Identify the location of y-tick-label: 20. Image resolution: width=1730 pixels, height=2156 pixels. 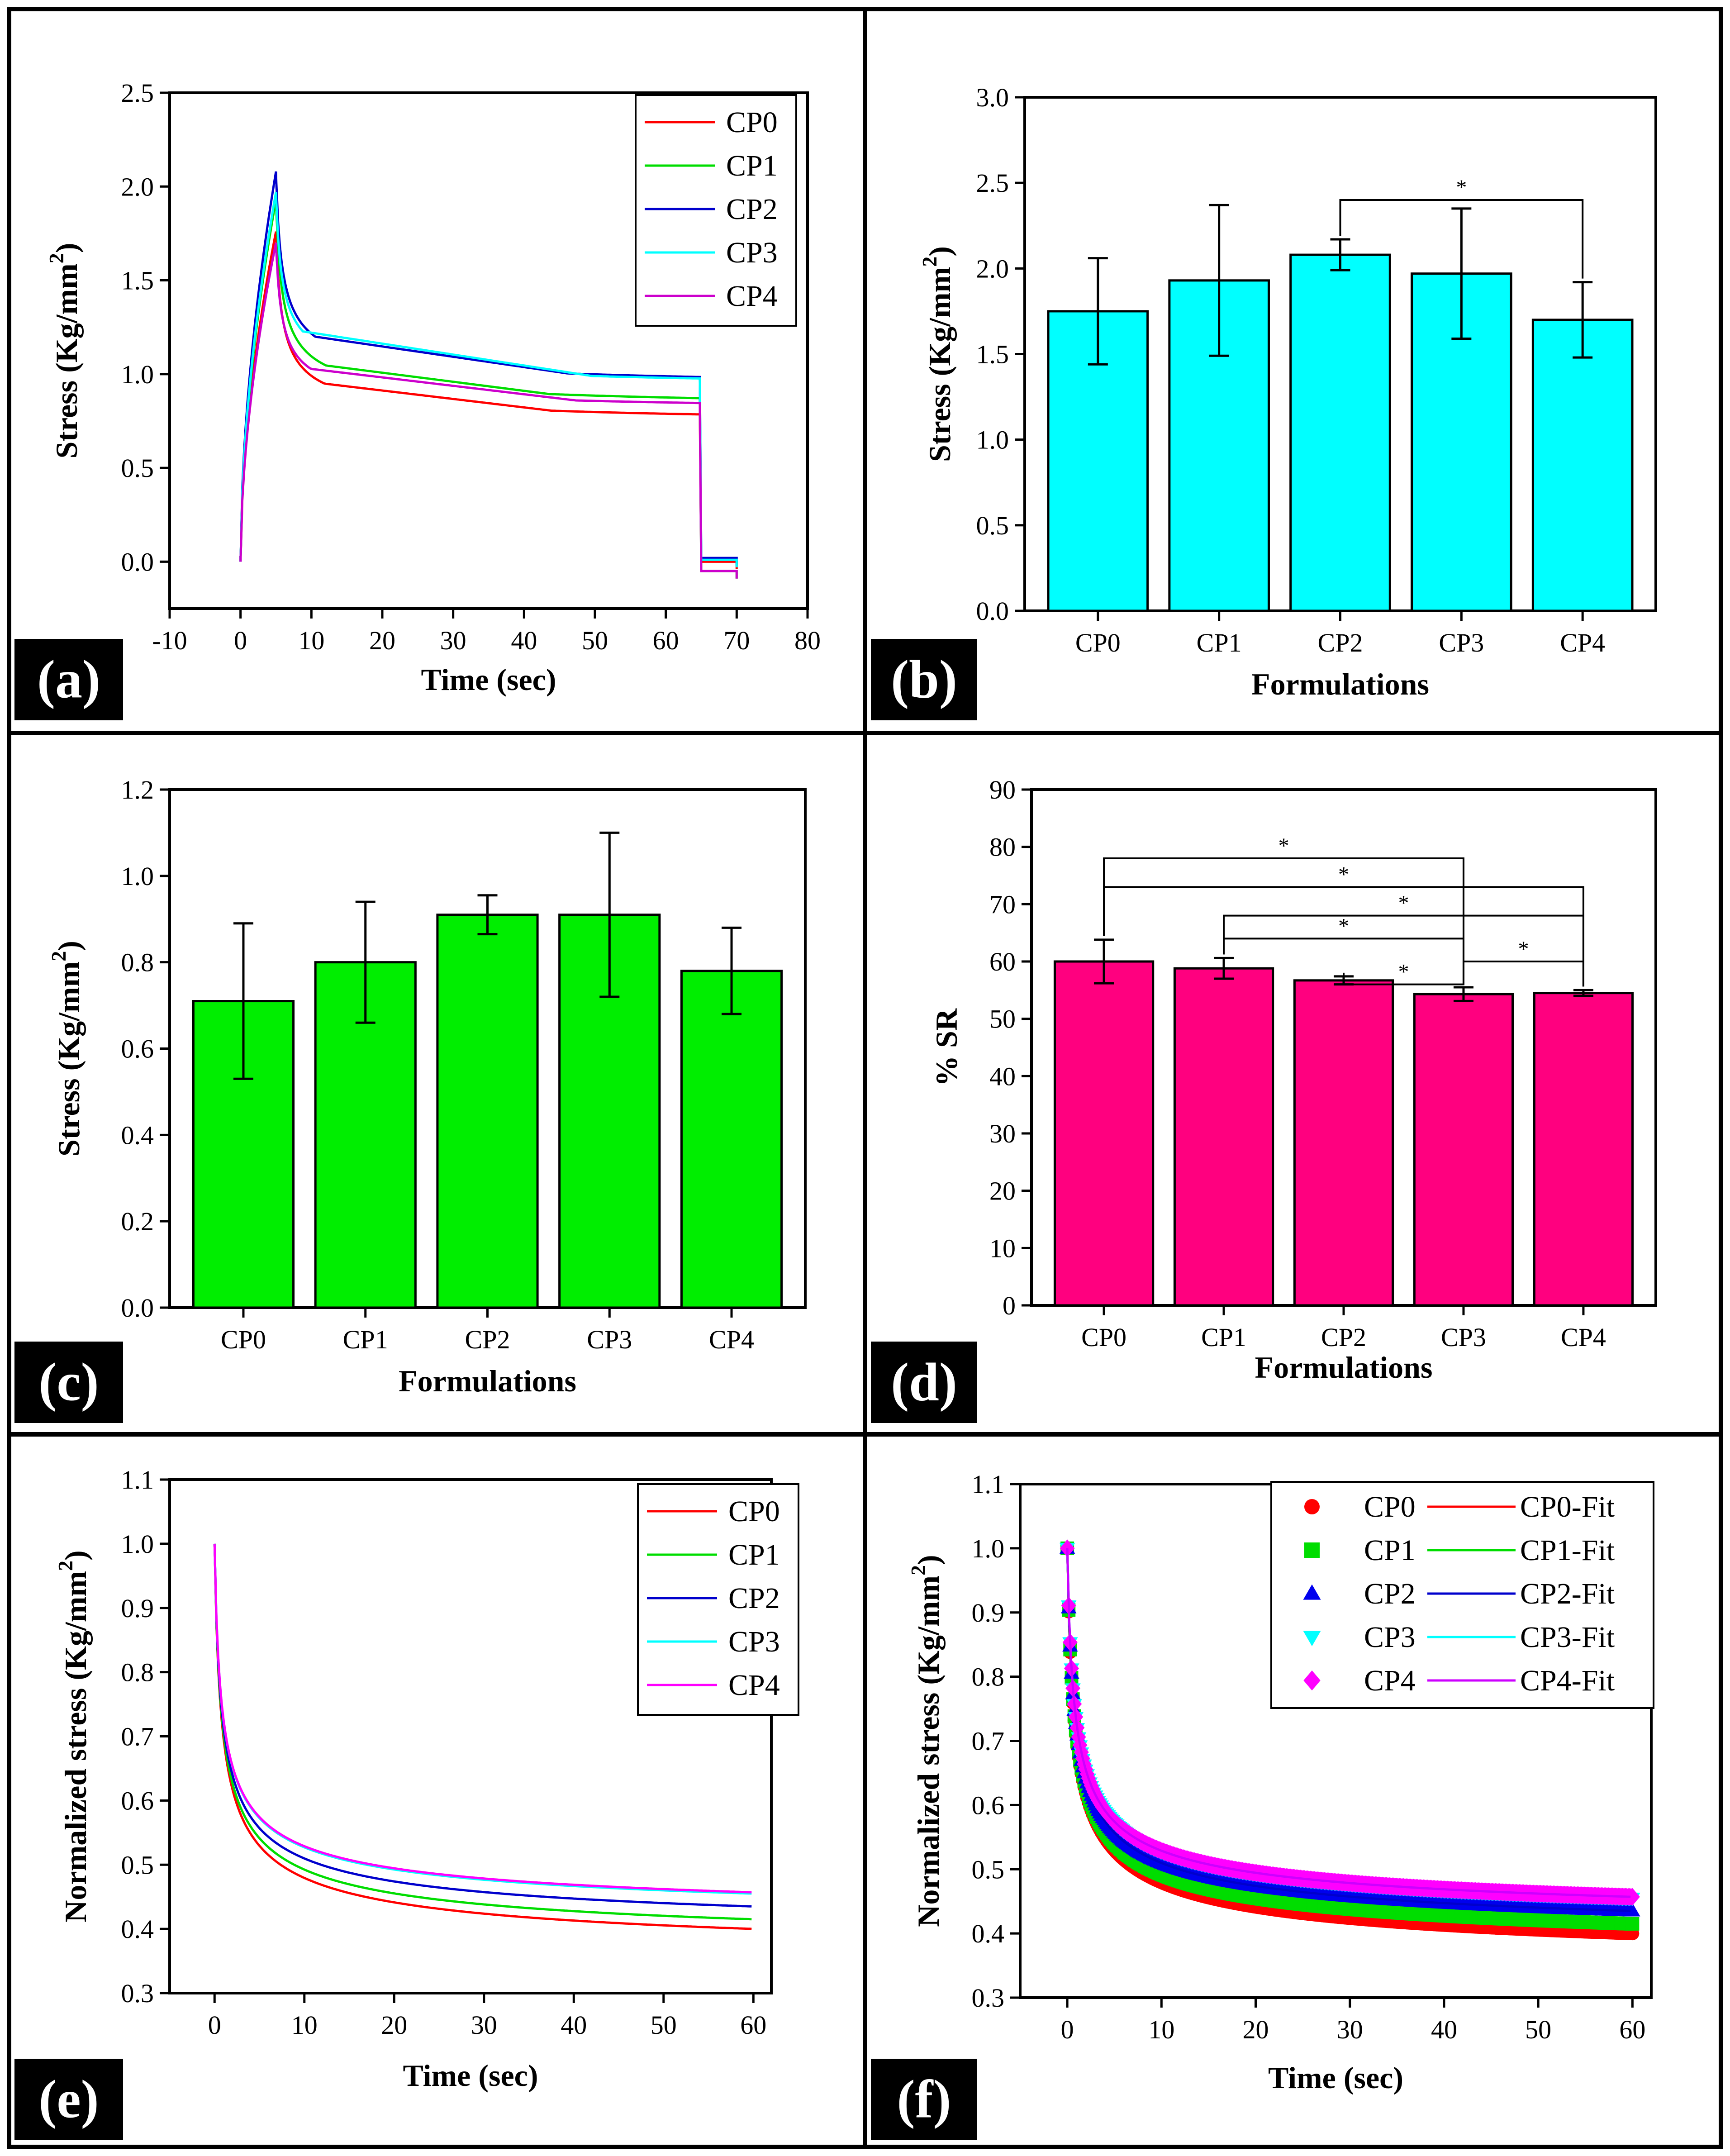
(1002, 1191).